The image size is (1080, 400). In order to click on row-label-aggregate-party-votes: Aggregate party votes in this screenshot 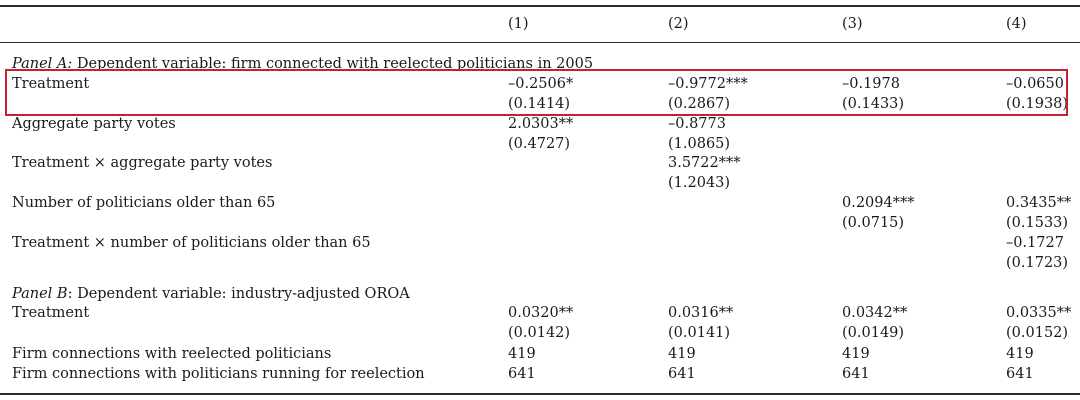, I will do `click(94, 124)`.